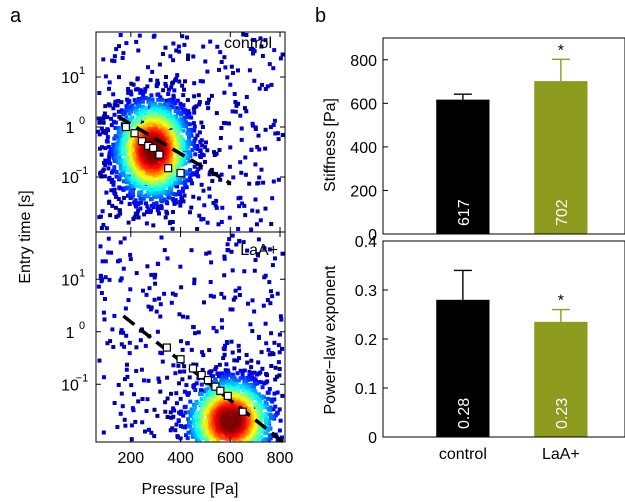 This screenshot has height=502, width=625. What do you see at coordinates (561, 454) in the screenshot?
I see `bar-power-law-category-label: LaA+` at bounding box center [561, 454].